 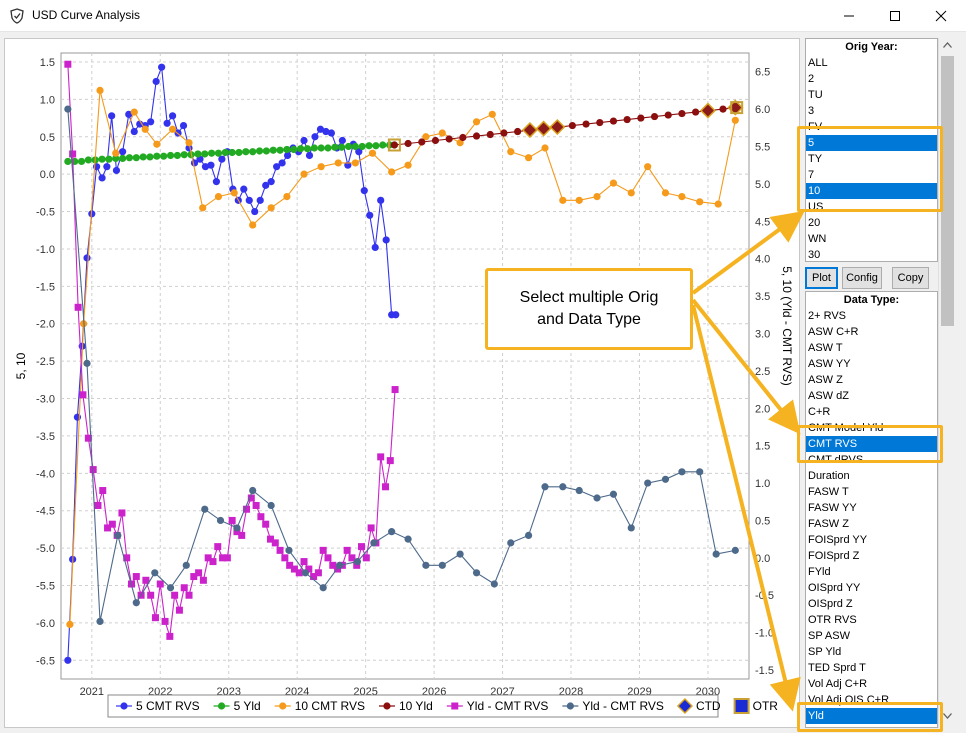 What do you see at coordinates (821, 278) in the screenshot?
I see `plot-button: Plot` at bounding box center [821, 278].